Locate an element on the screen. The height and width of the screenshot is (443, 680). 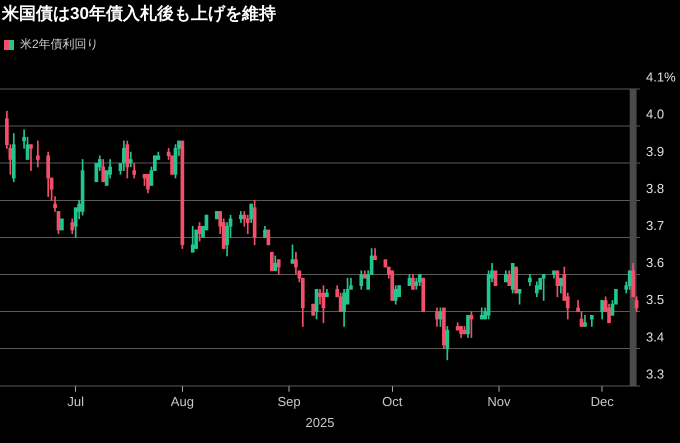
x-tick-label: Nov is located at coordinates (499, 402).